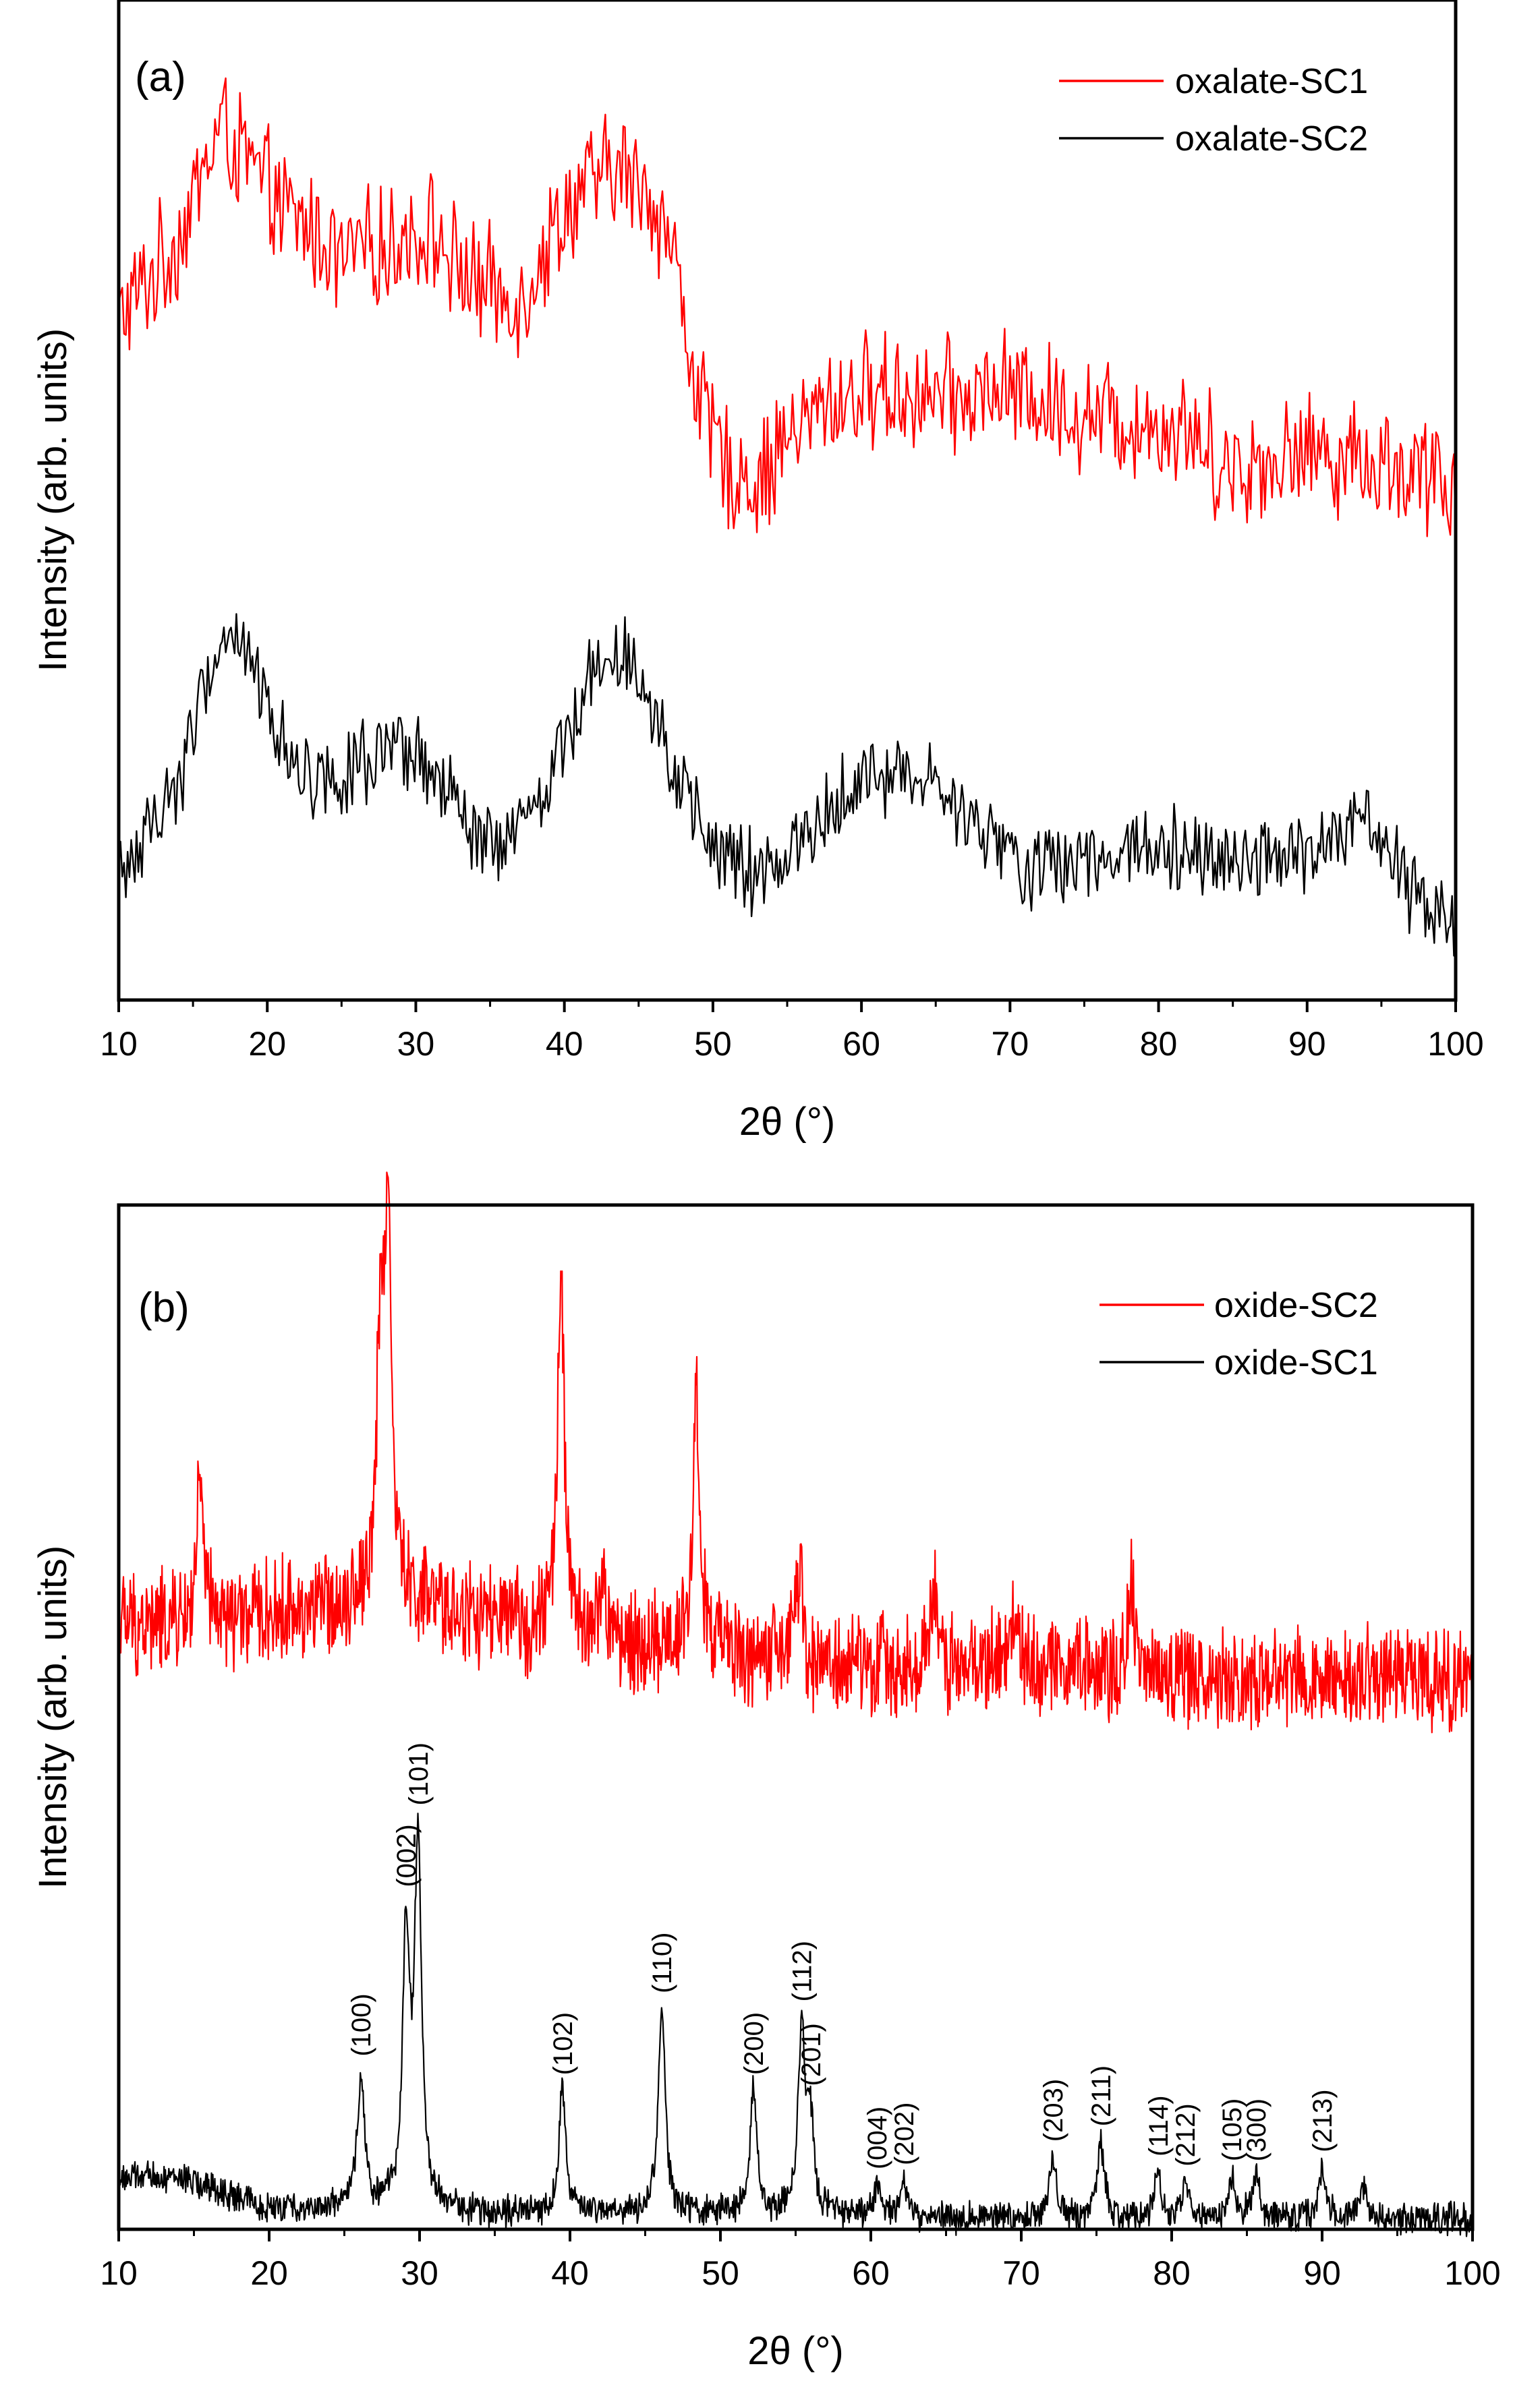 Image resolution: width=1513 pixels, height=2408 pixels. I want to click on peak-label: (102), so click(563, 2043).